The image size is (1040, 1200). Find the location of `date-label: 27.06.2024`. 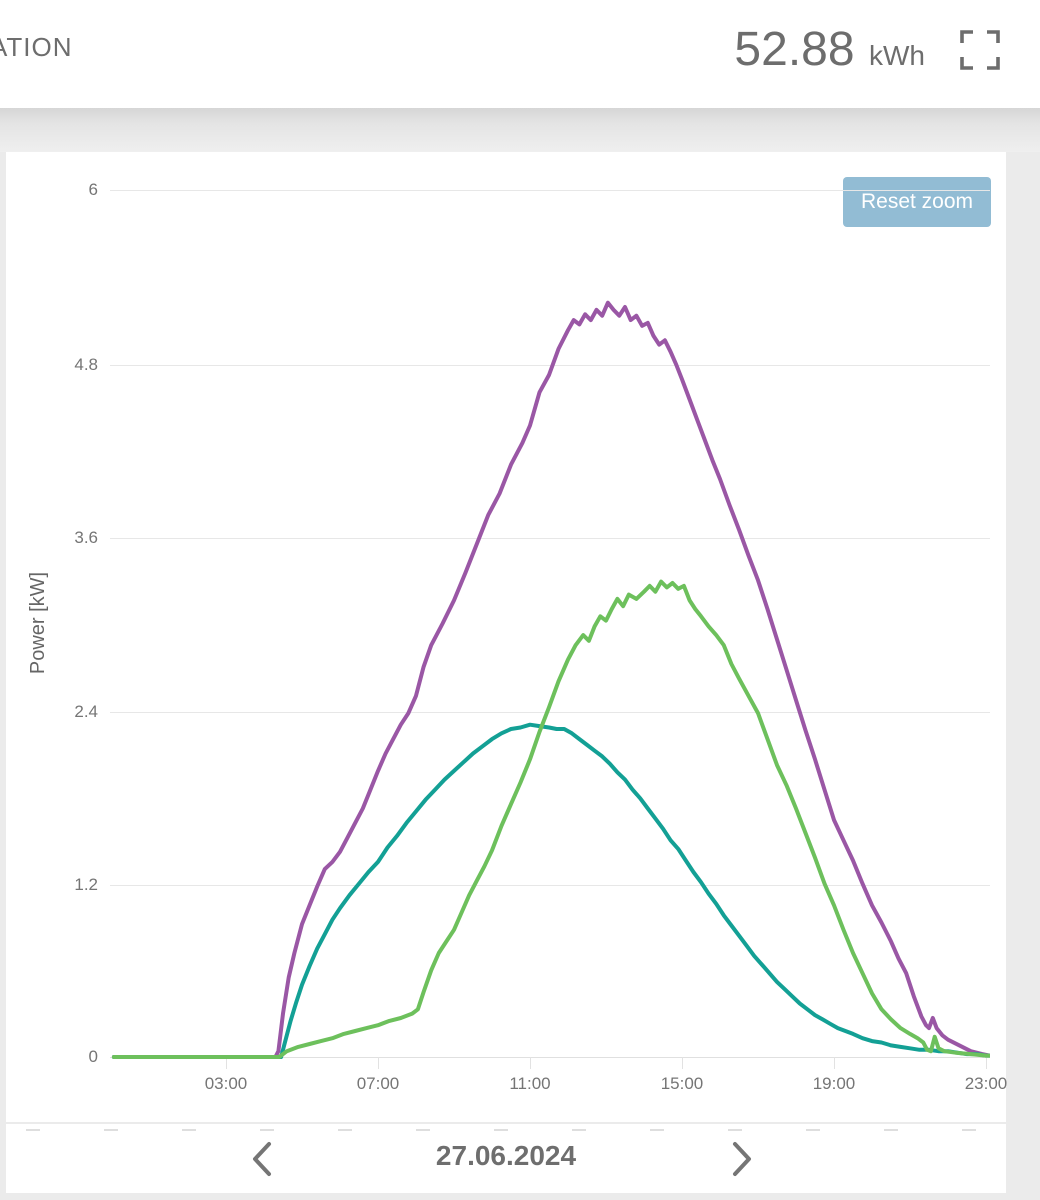

date-label: 27.06.2024 is located at coordinates (506, 1155).